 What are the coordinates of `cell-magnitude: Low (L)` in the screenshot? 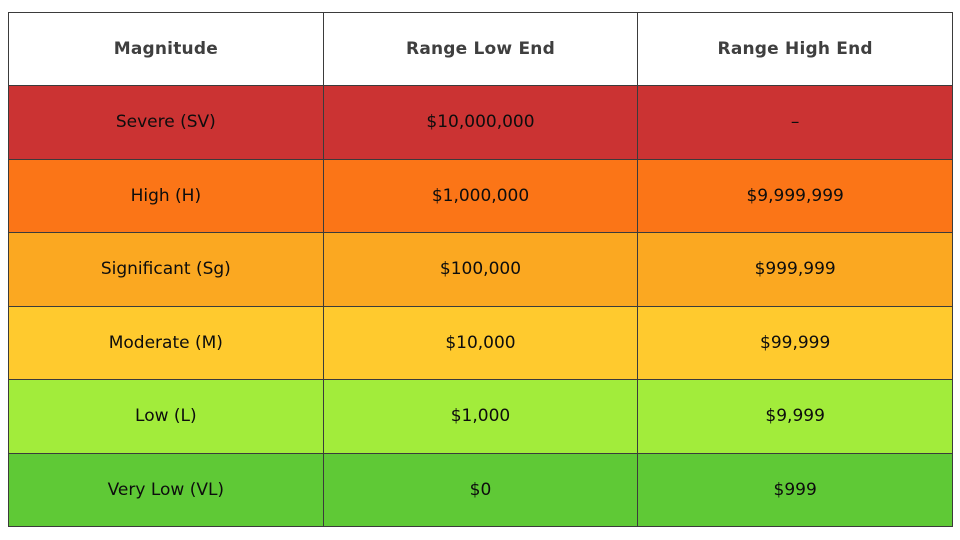 It's located at (166, 416).